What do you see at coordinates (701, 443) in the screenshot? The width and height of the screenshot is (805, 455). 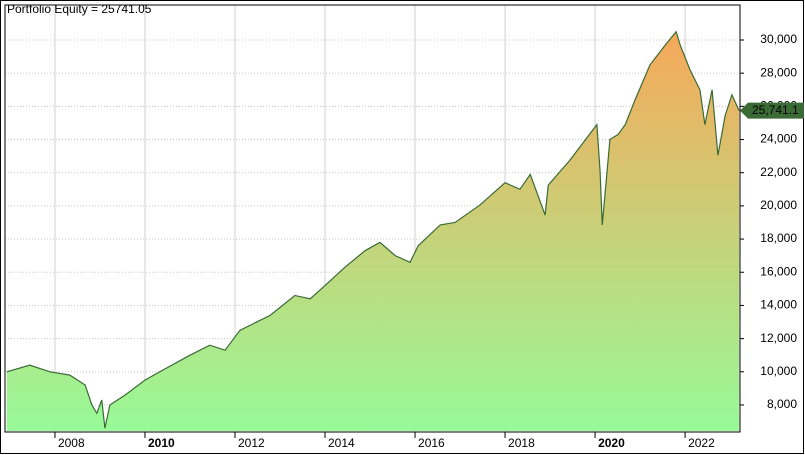 I see `x-tick-label: 2022` at bounding box center [701, 443].